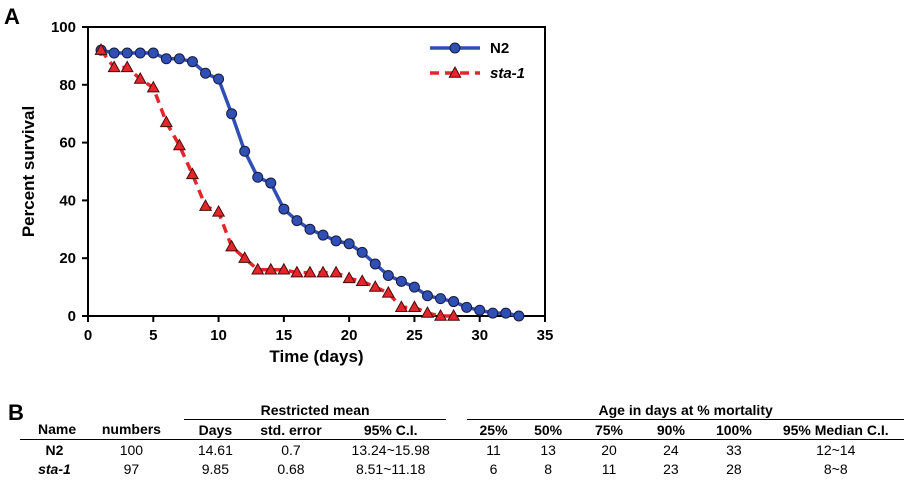 This screenshot has height=489, width=904. Describe the element at coordinates (284, 335) in the screenshot. I see `x-tick-label: 15` at that location.